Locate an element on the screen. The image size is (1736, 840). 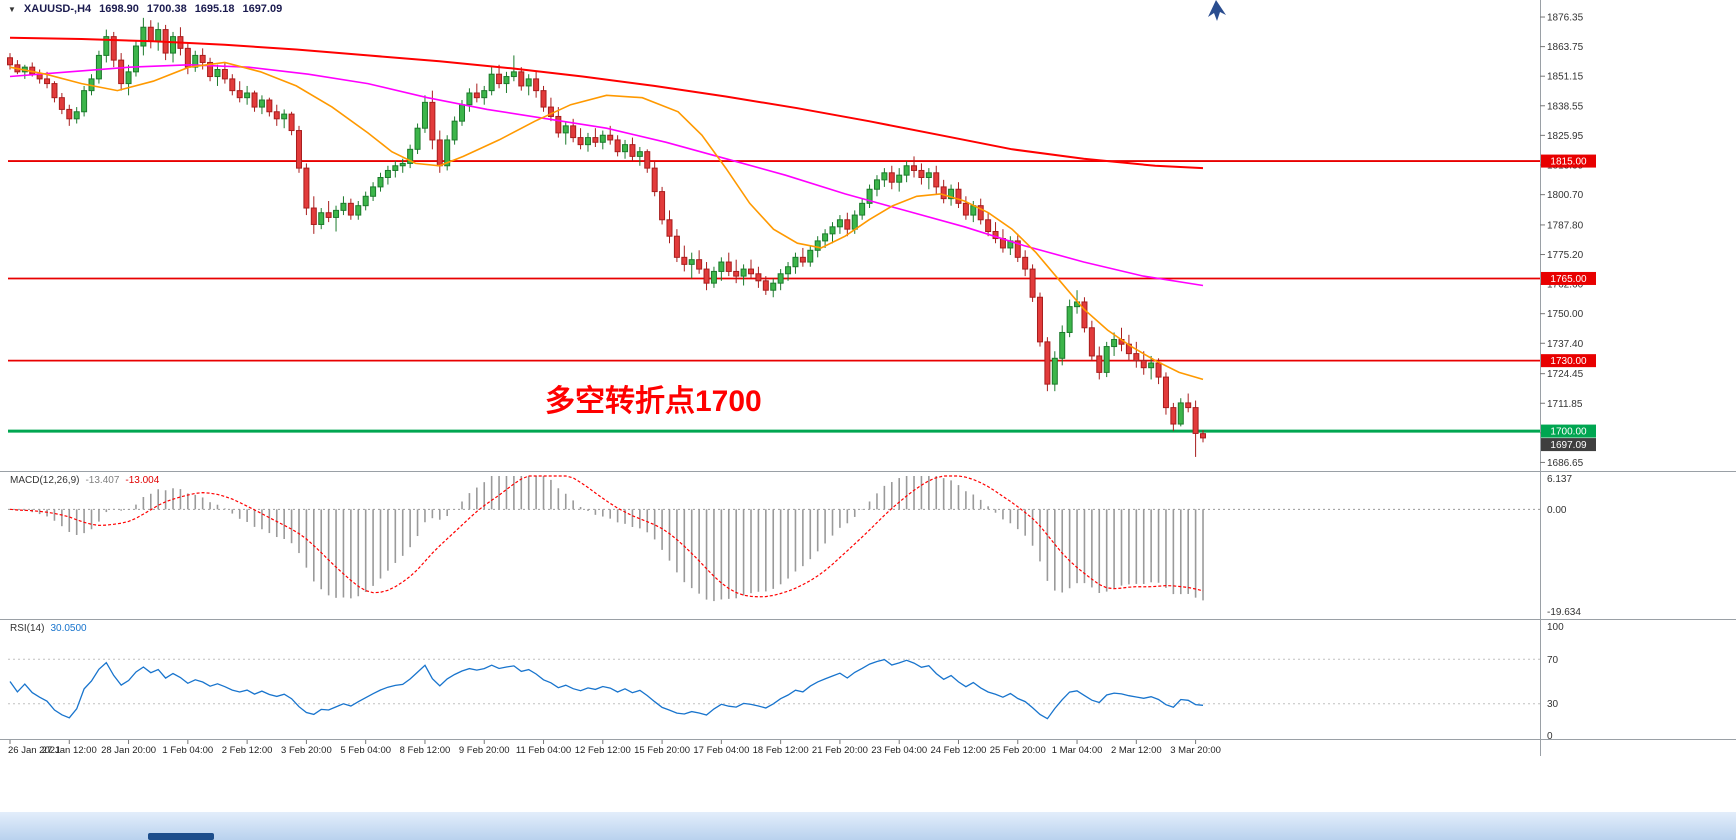
macd-main-value: -13.407 is located at coordinates (102, 480).